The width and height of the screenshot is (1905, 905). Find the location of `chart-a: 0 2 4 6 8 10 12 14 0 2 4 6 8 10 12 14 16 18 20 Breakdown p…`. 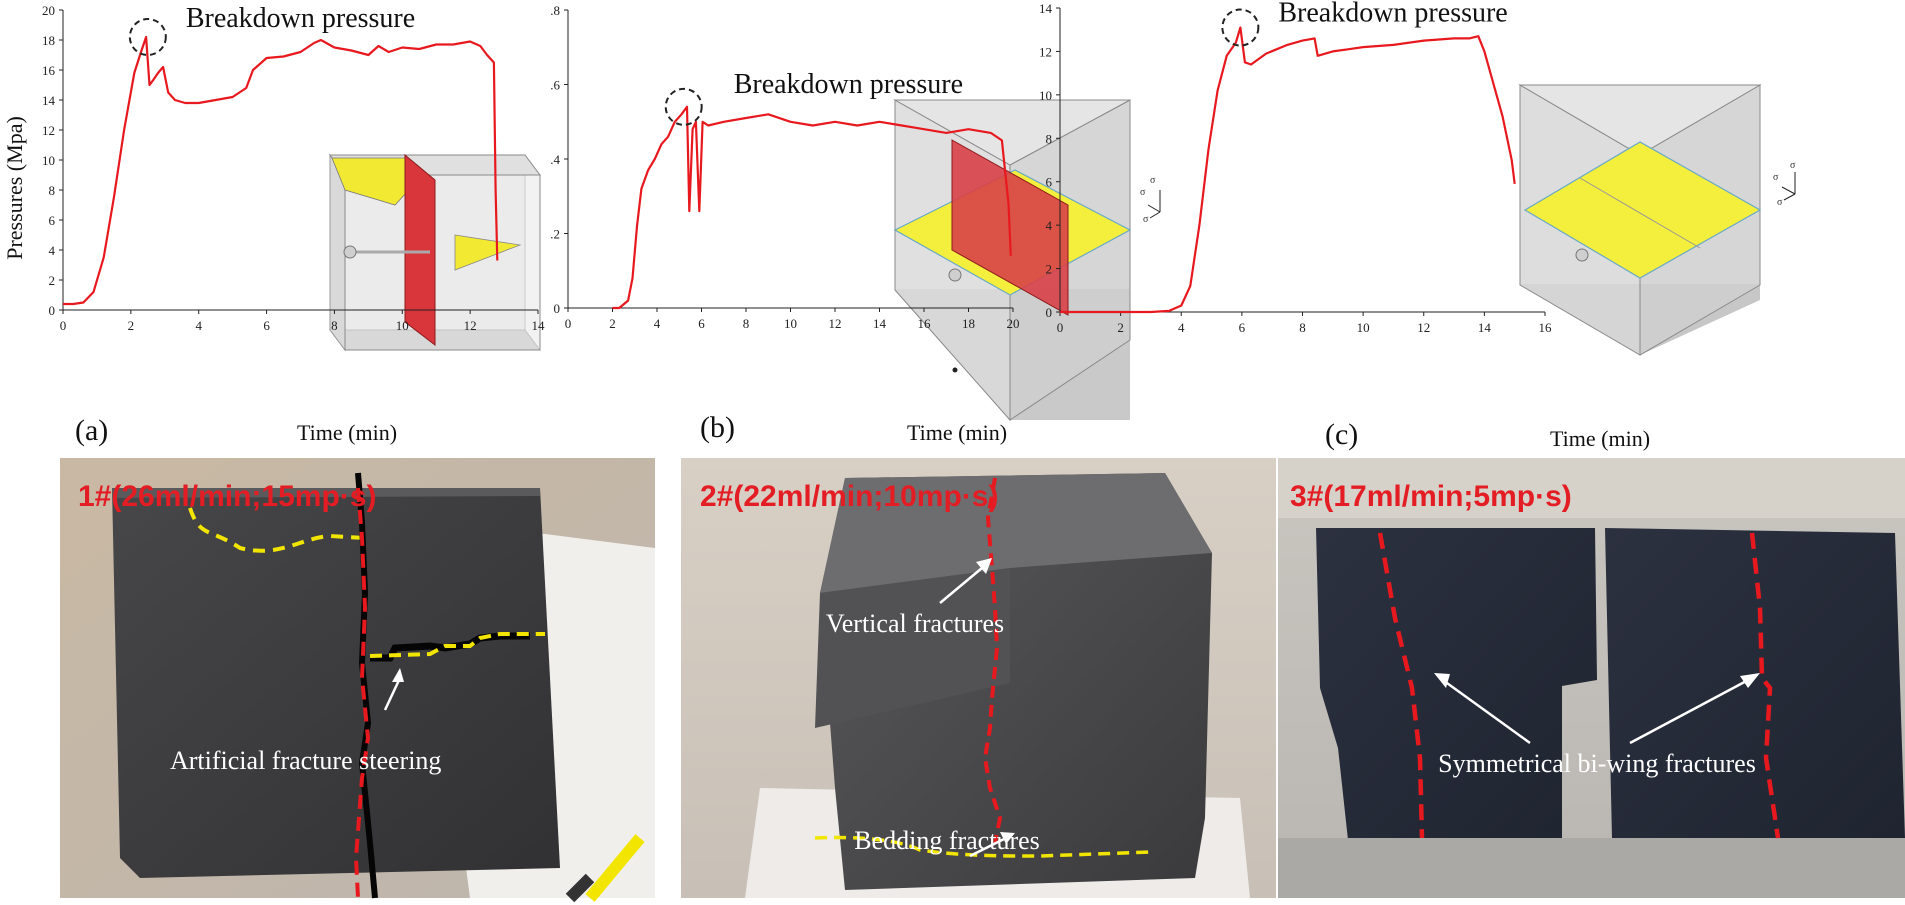

chart-a: 0 2 4 6 8 10 12 14 0 2 4 6 8 10 12 14 16 18 20 Breakdown p… is located at coordinates (273, 225).